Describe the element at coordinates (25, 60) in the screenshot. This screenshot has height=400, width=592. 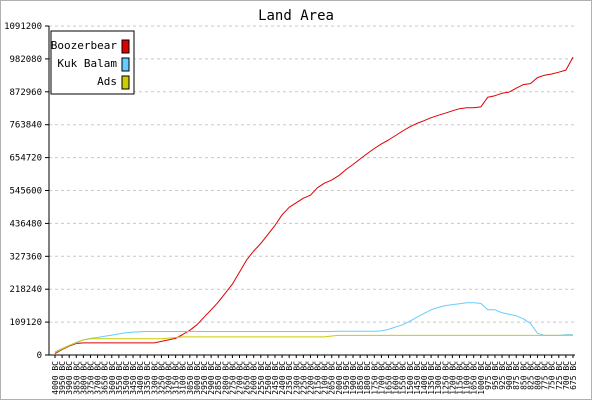
I see `y-tick-label: 982080` at that location.